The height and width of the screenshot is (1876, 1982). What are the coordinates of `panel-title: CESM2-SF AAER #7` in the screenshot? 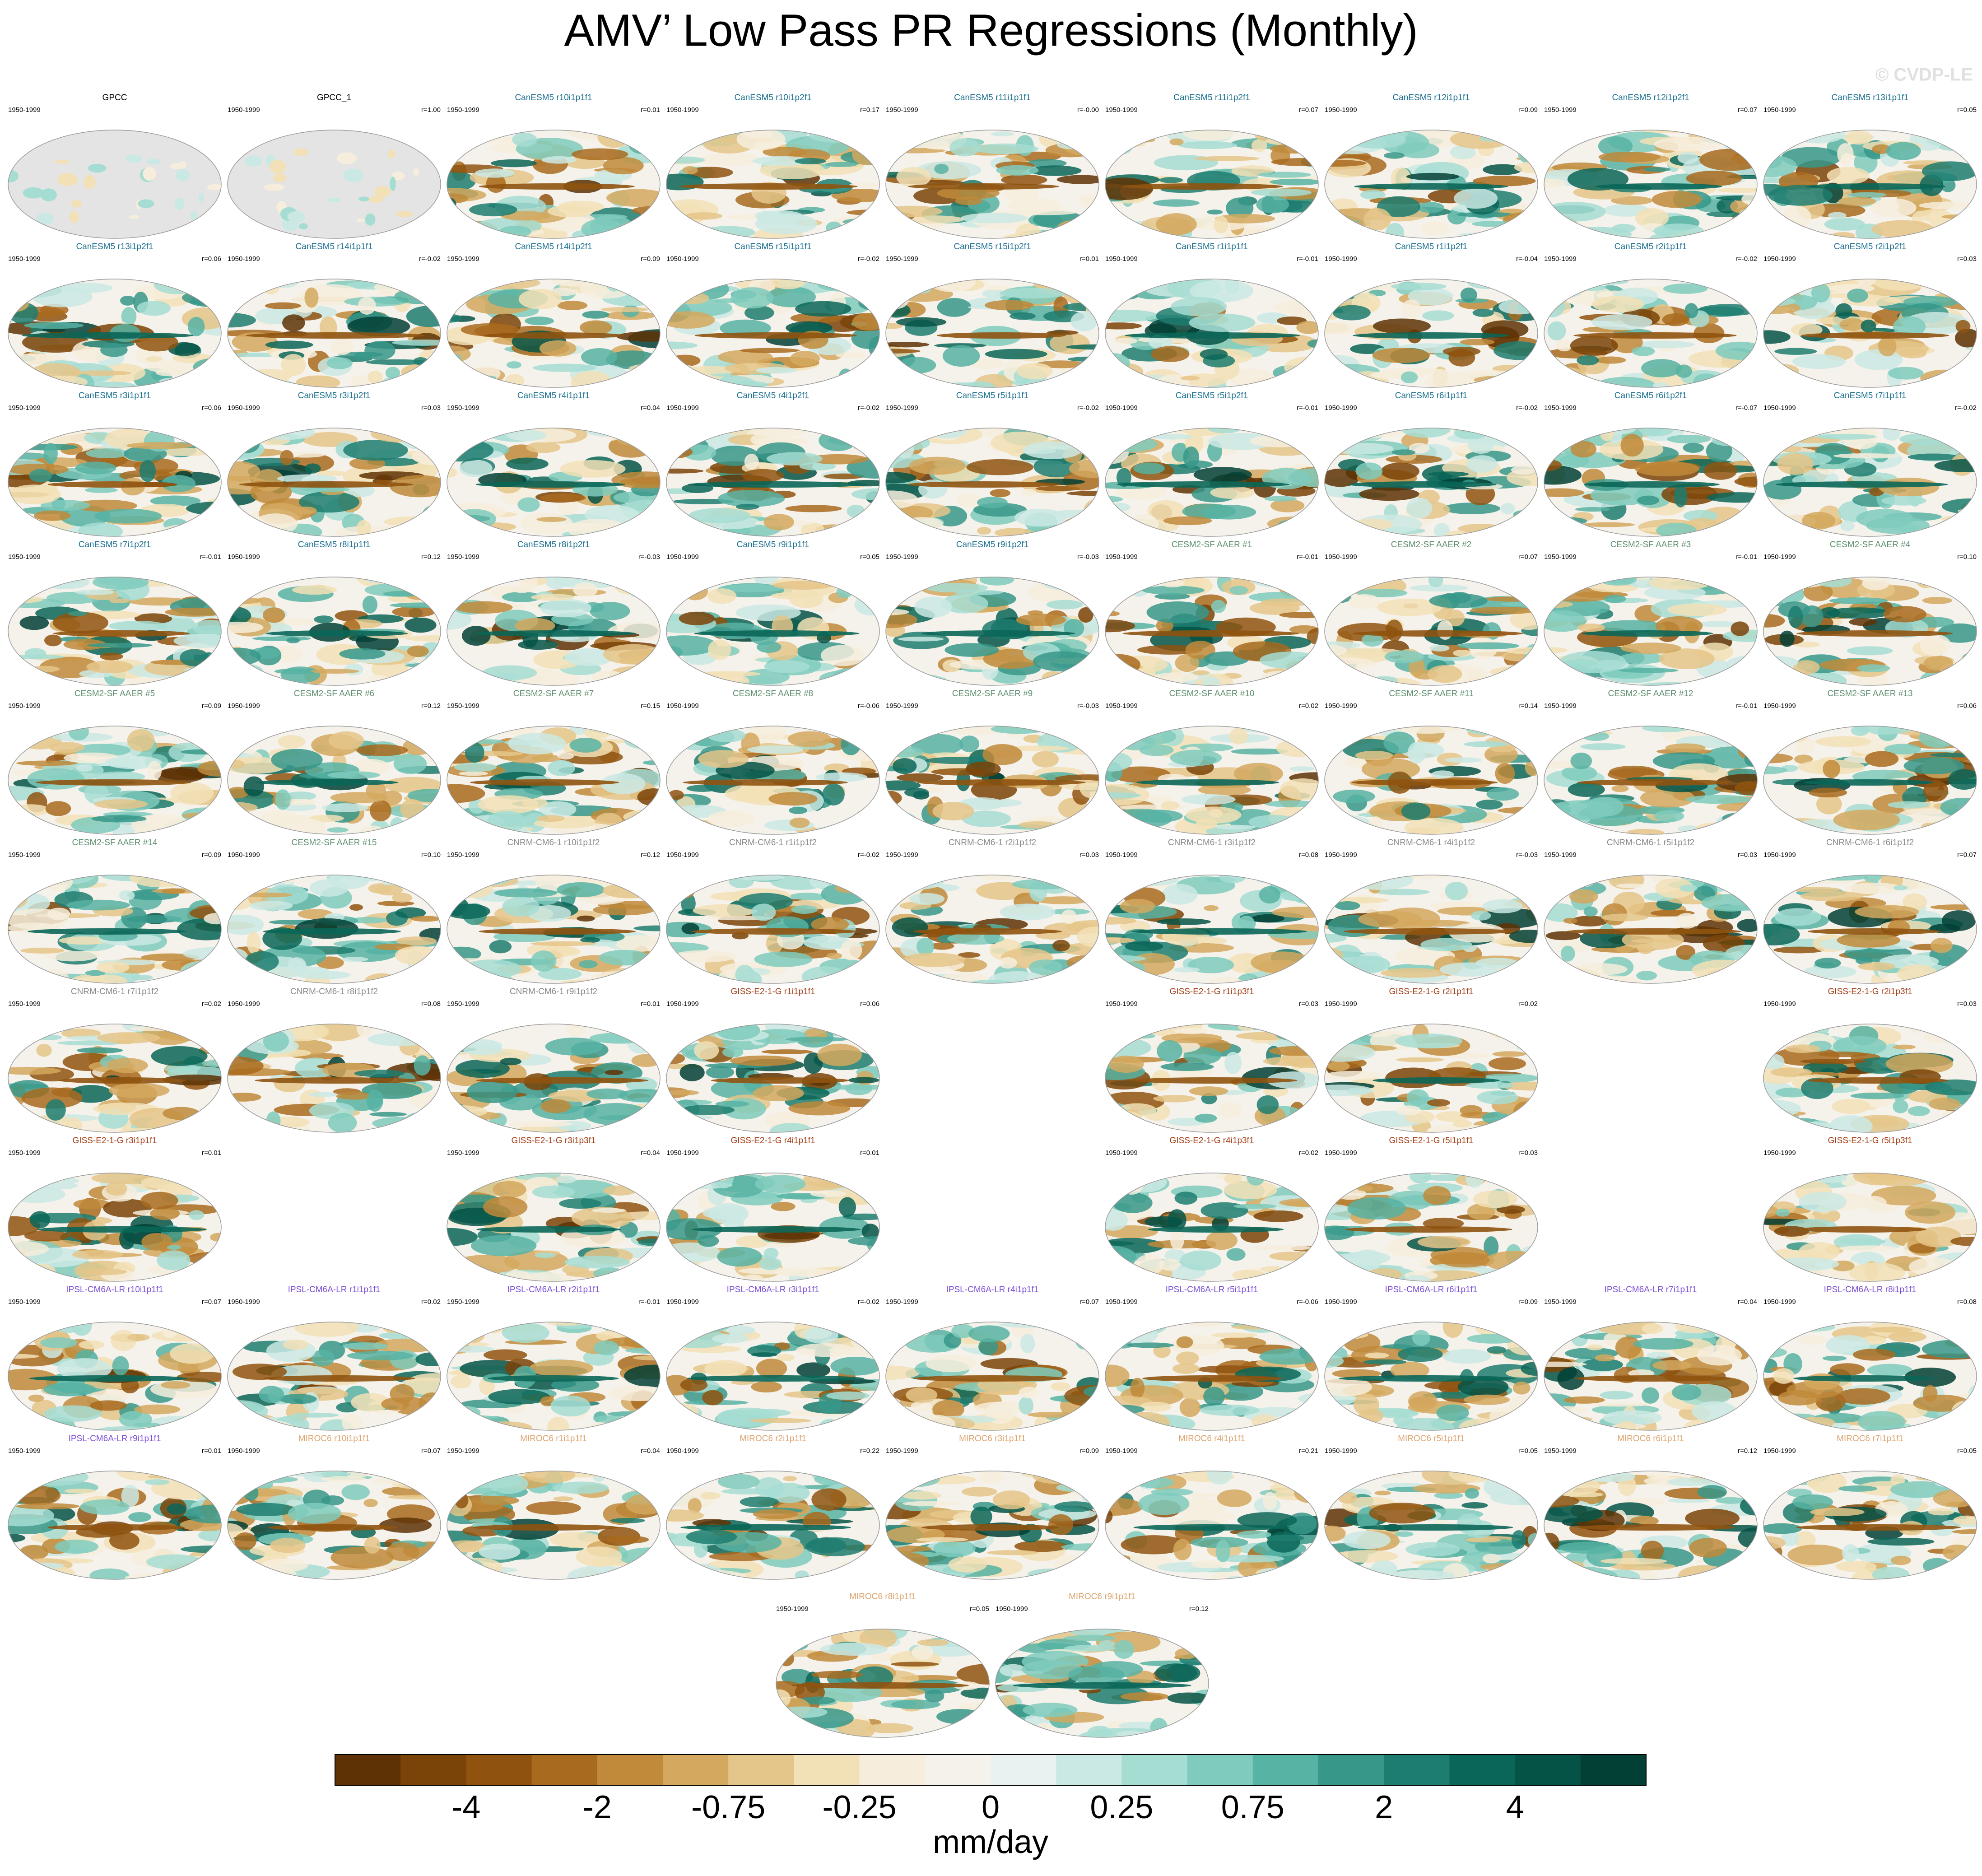 It's located at (553, 693).